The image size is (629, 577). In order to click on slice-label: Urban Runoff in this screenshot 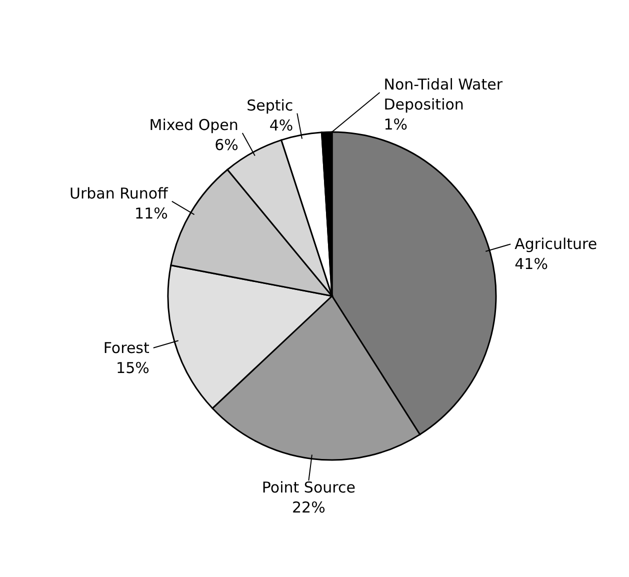, I will do `click(119, 193)`.